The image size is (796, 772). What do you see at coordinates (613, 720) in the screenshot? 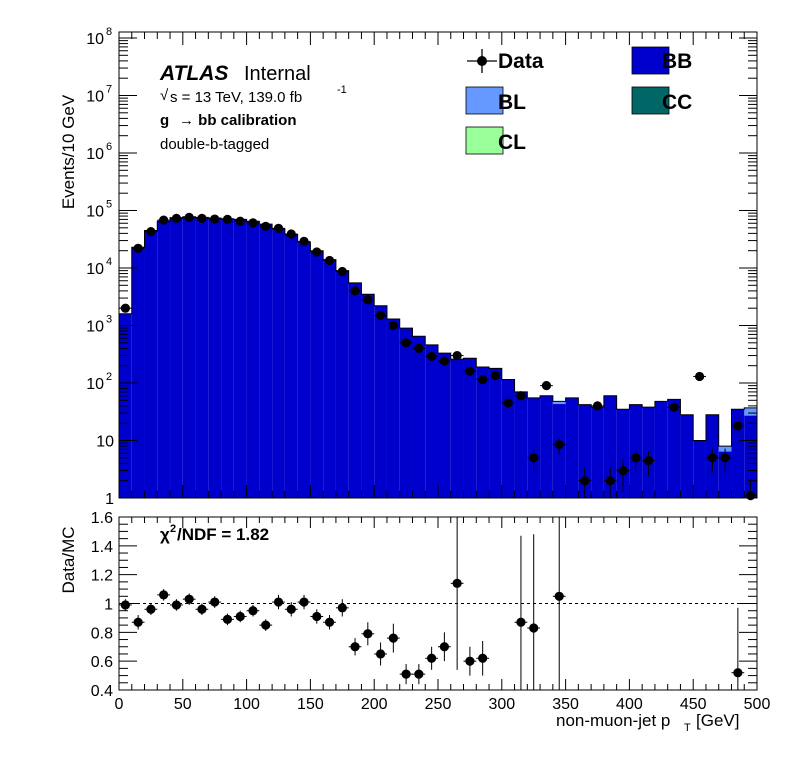
I see `x-axis-label: non-muon-jet p` at bounding box center [613, 720].